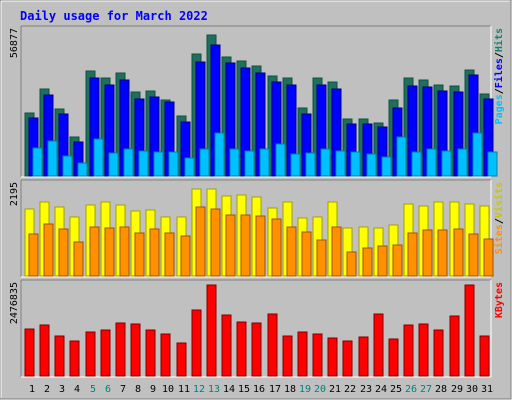  I want to click on x-tick-label-day-7: 7, so click(123, 389).